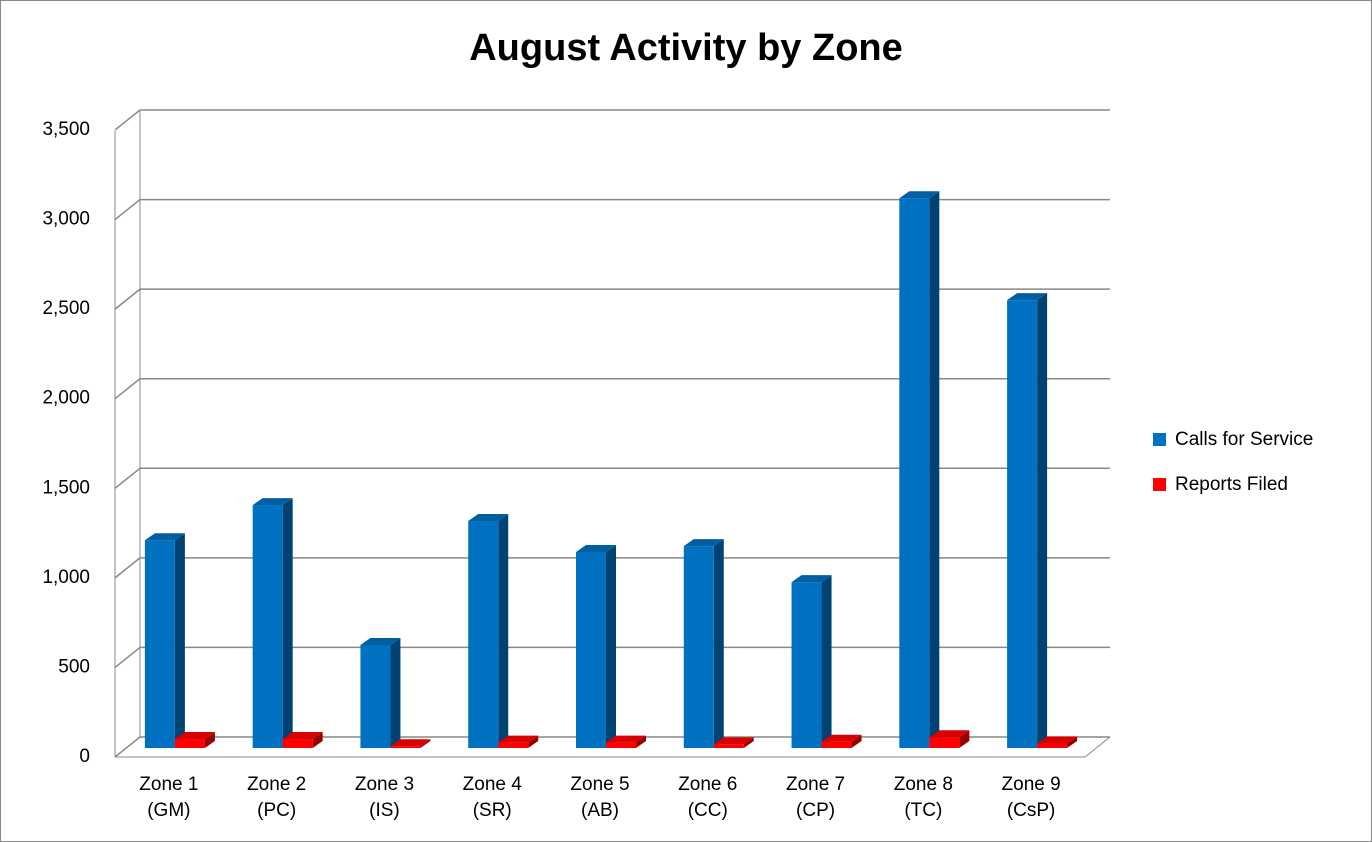  What do you see at coordinates (492, 797) in the screenshot?
I see `x-tick-label: Zone 4 (SR)` at bounding box center [492, 797].